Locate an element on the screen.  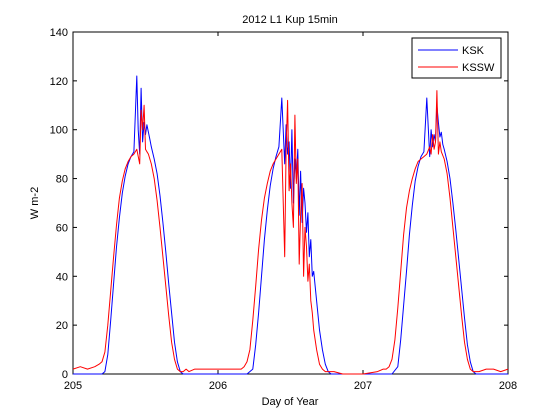
chart-title: 2012 L1 Kup 15min is located at coordinates (289, 20).